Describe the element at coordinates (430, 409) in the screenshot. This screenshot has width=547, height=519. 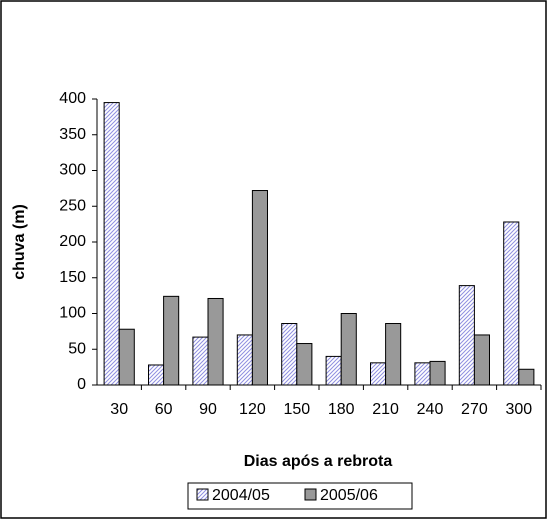
I see `x-tick-label: 240` at that location.